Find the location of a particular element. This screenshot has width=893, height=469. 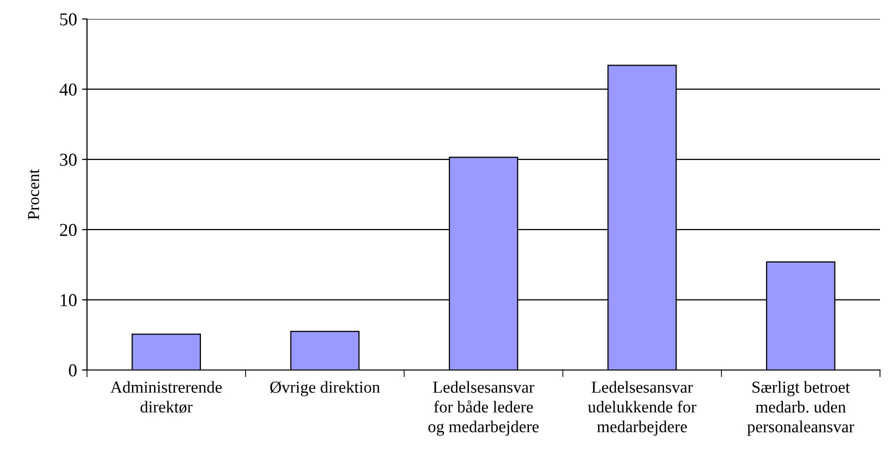

x-tick-label: Ledelsesansvar for både ledere og medarbejdere is located at coordinates (483, 408).